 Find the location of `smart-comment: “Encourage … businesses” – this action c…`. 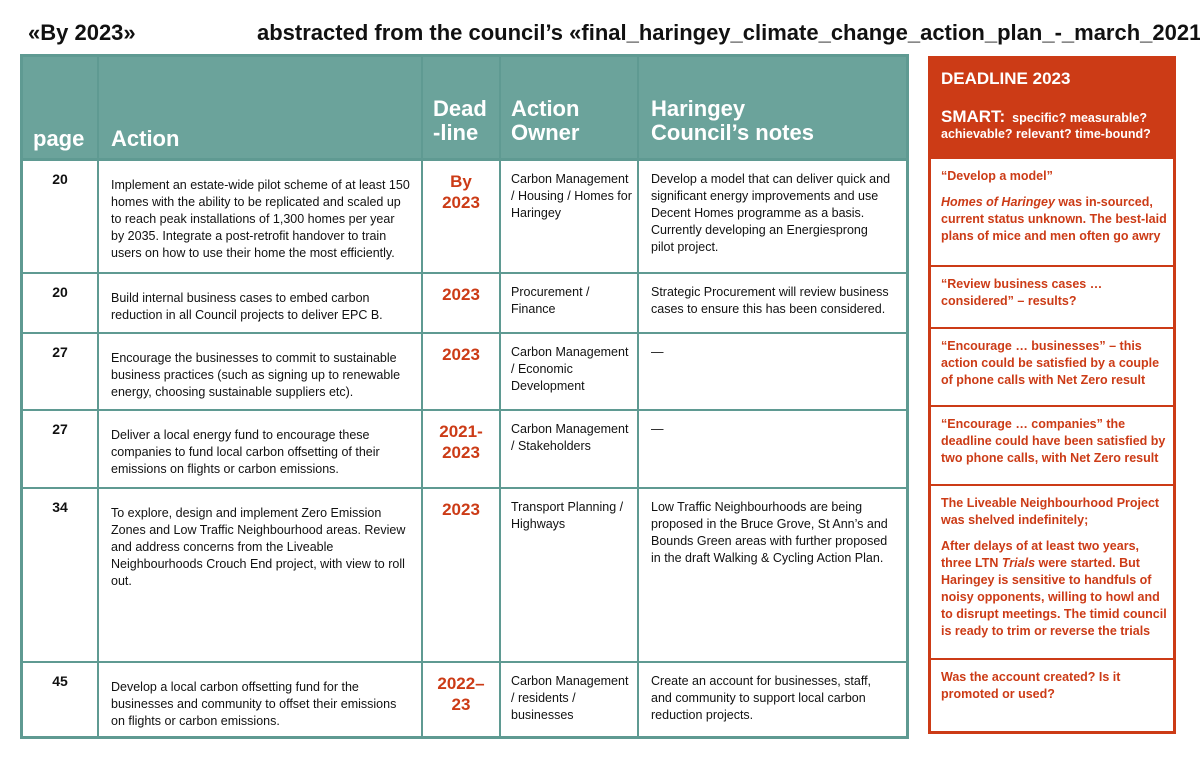

smart-comment: “Encourage … businesses” – this action c… is located at coordinates (1052, 368).